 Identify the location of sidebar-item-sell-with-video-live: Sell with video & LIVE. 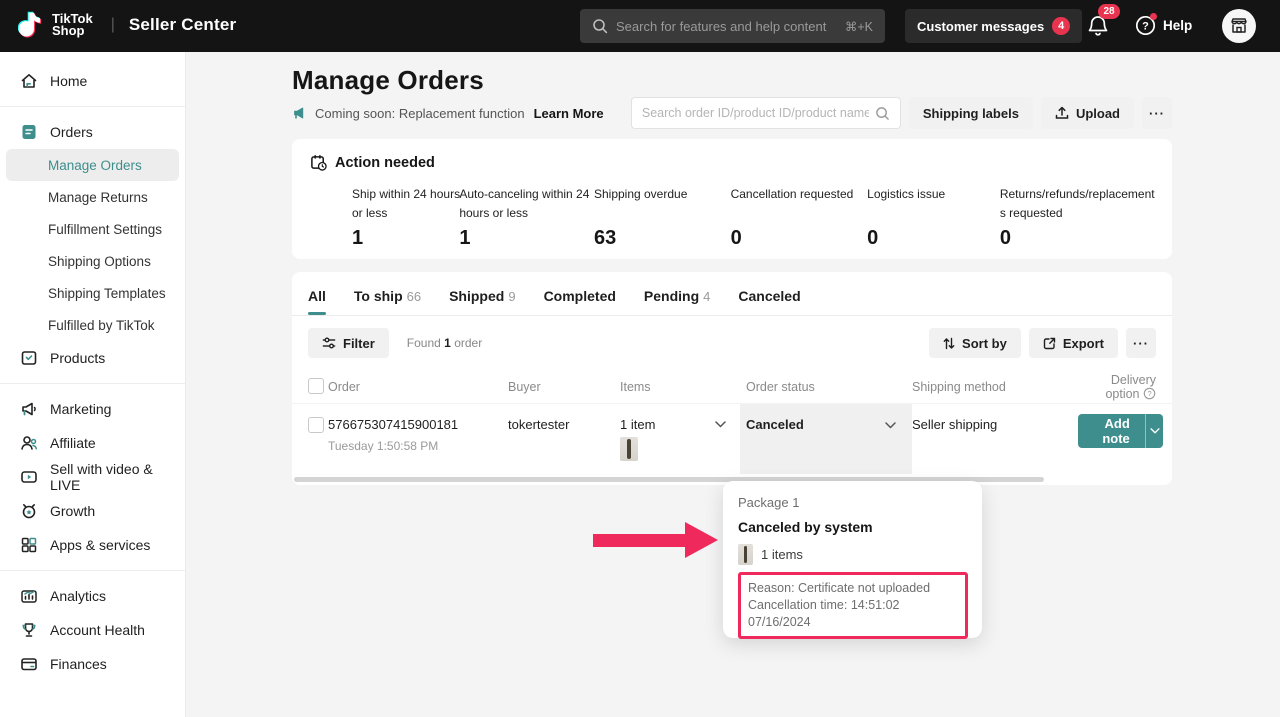
(92, 477).